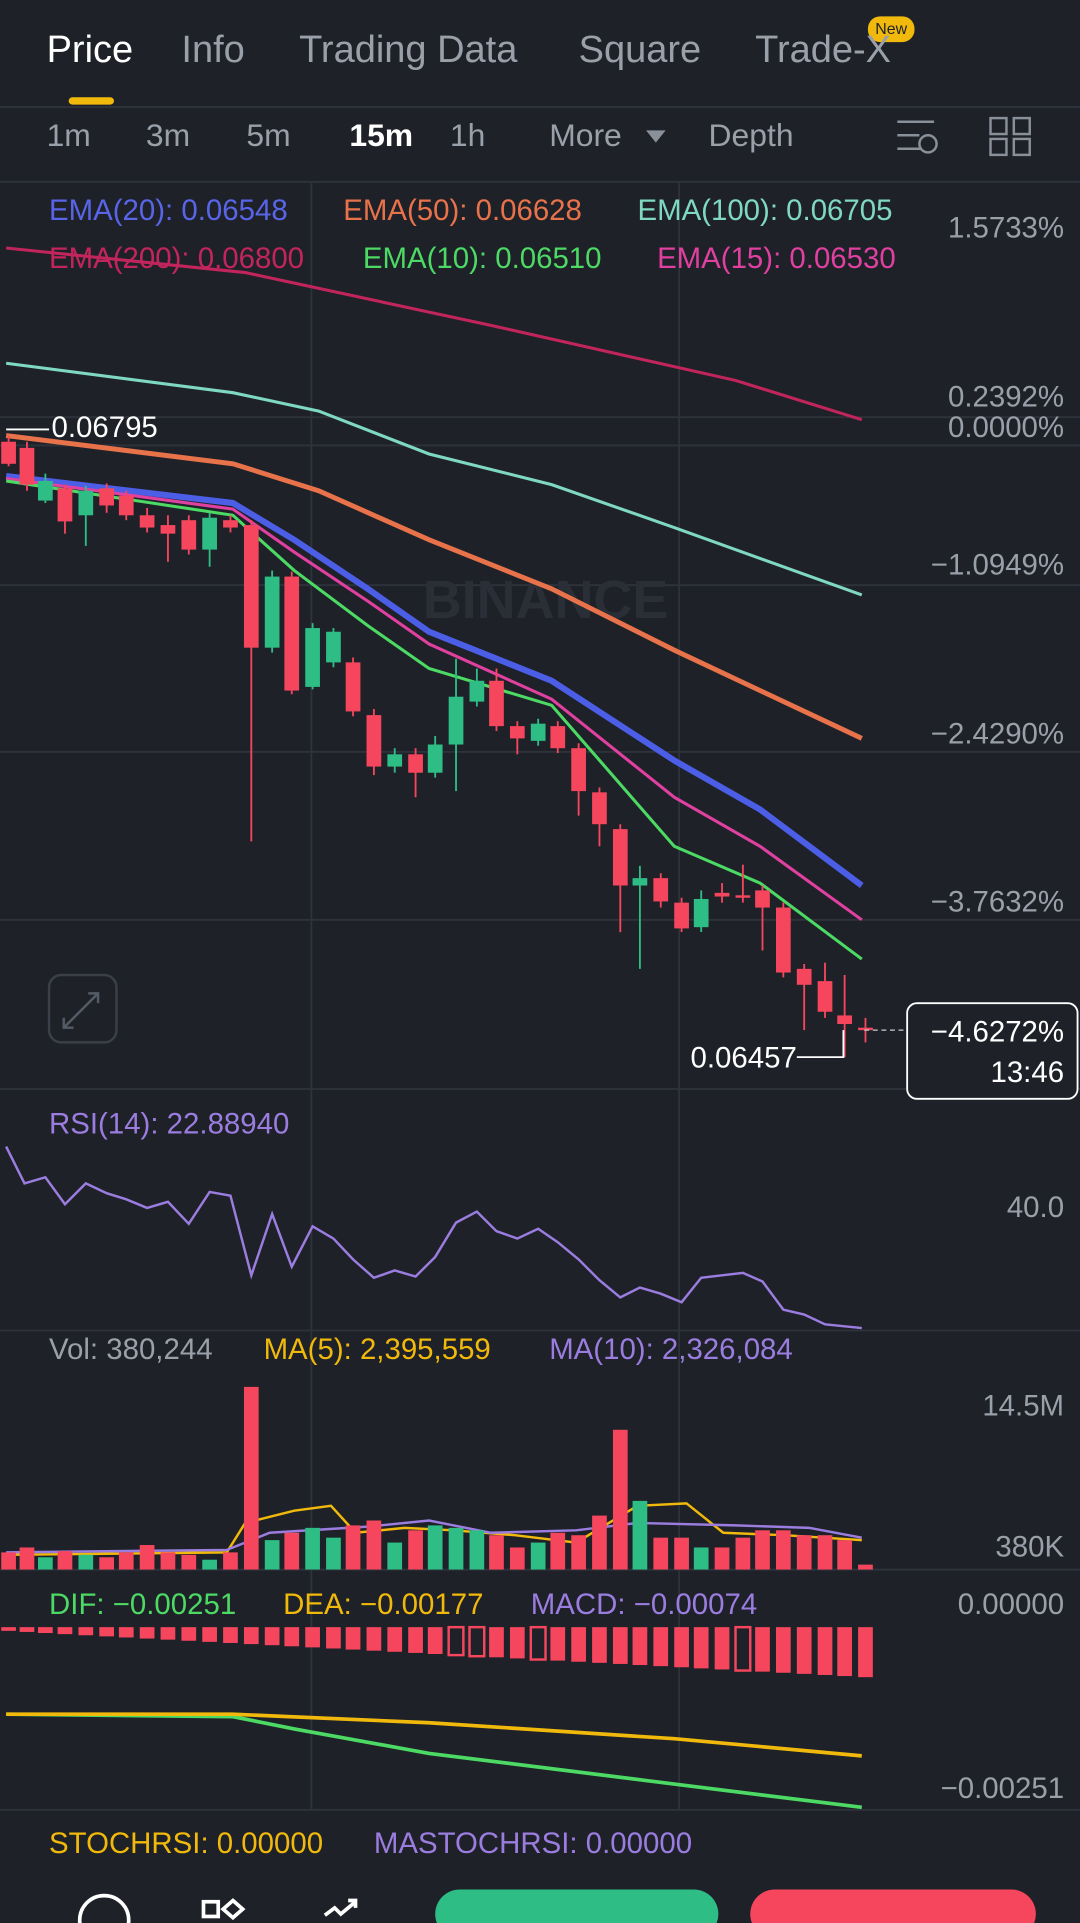  I want to click on interval-more: More, so click(585, 135).